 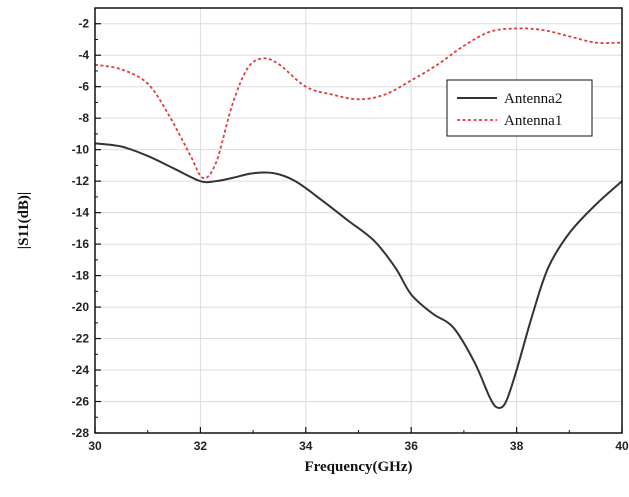 I want to click on legend-box, so click(x=519, y=108).